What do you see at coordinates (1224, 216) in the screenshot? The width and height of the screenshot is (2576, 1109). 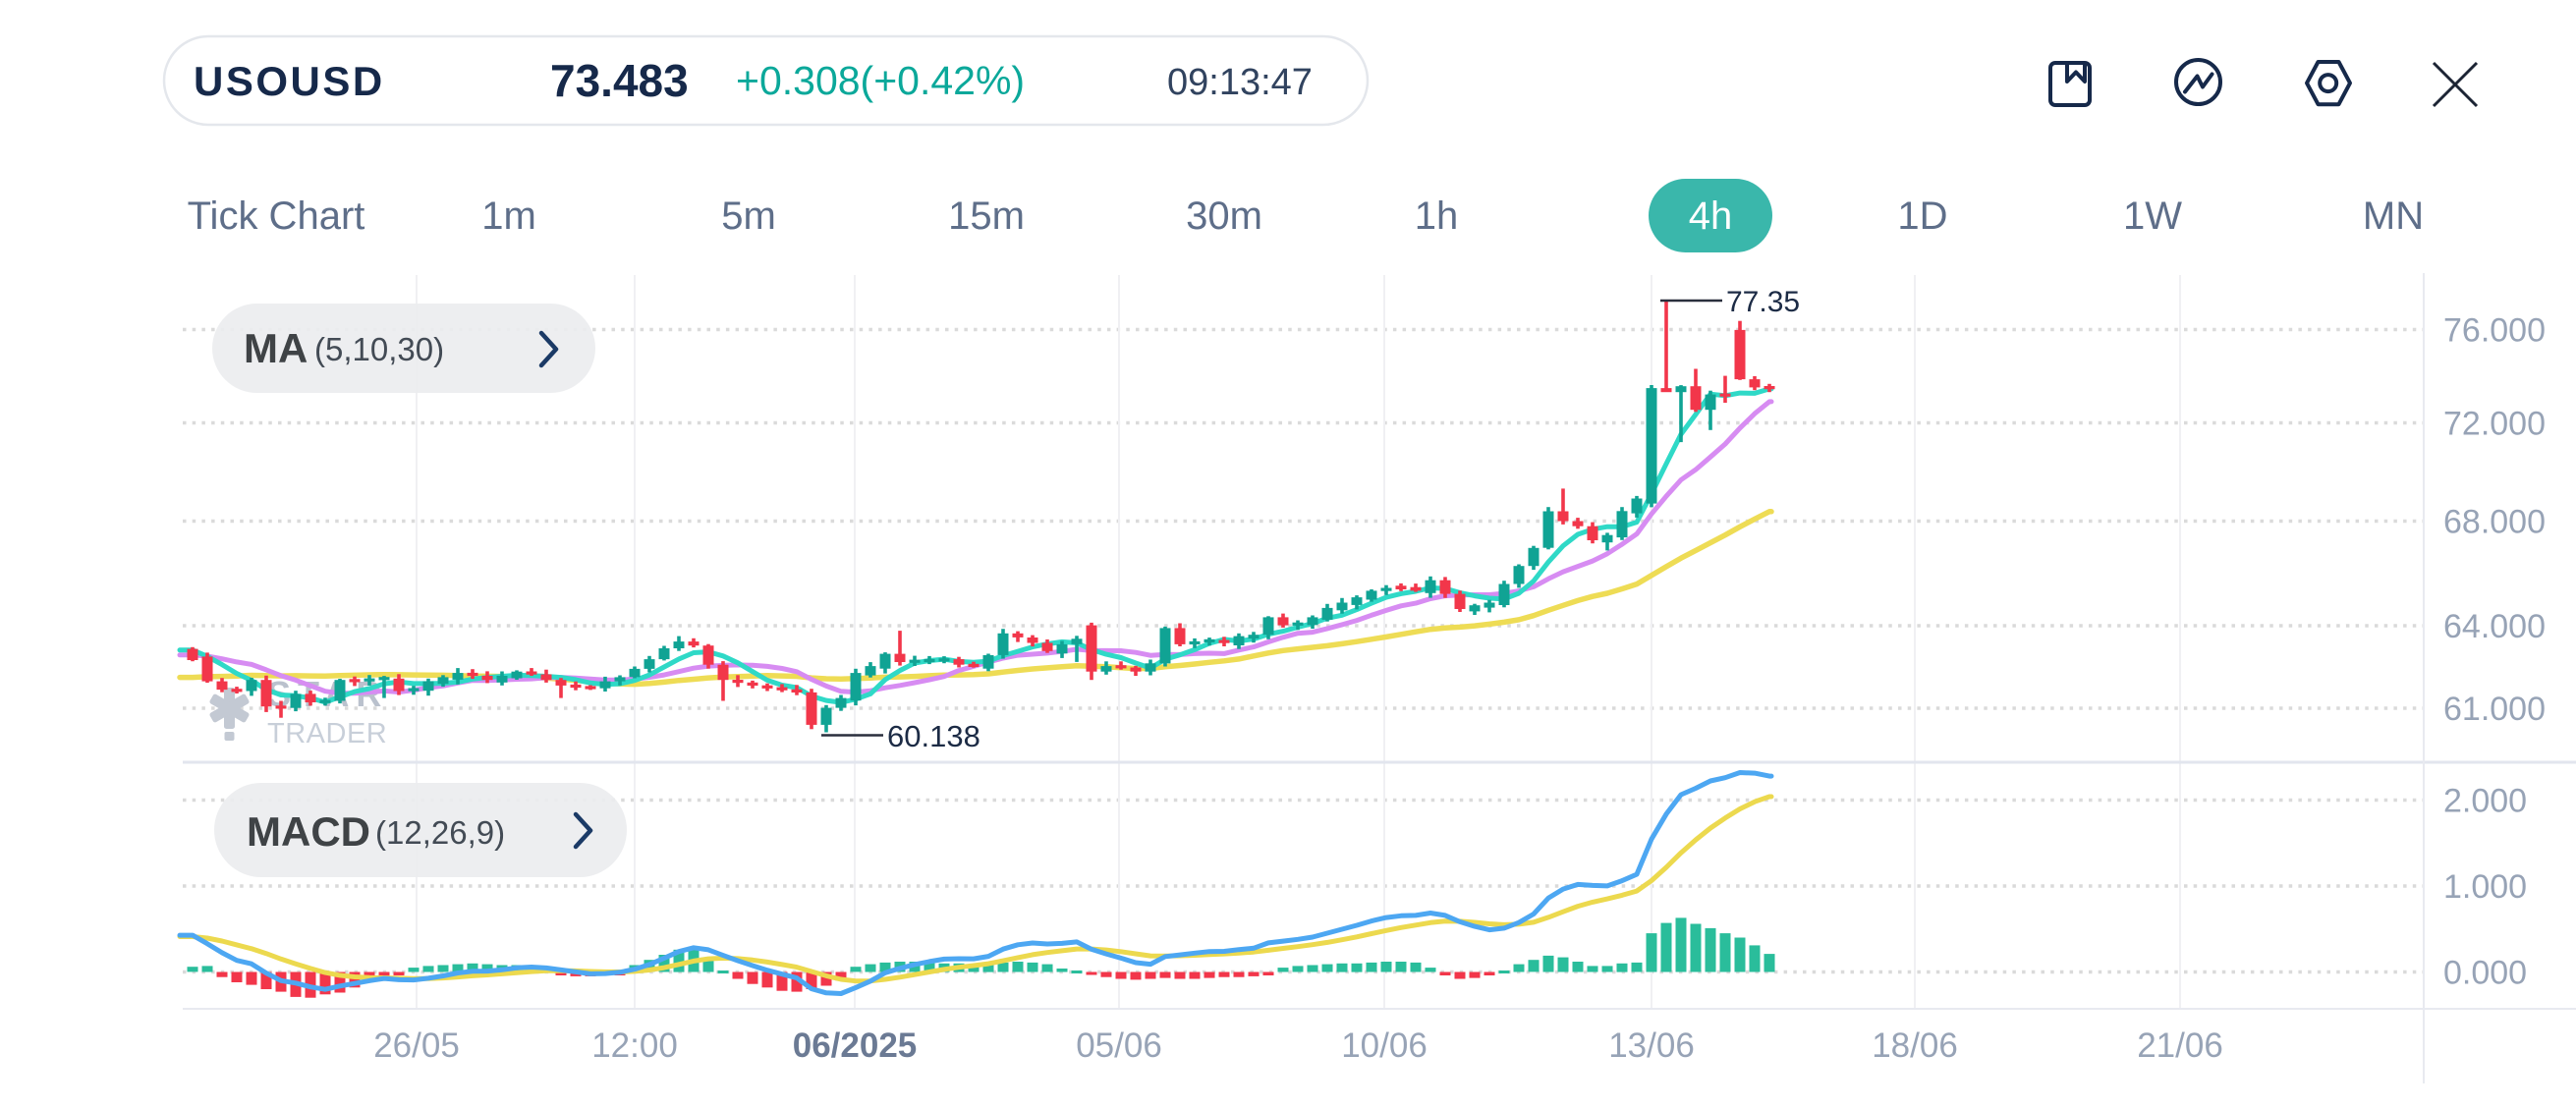 I see `svg-text: 30m` at bounding box center [1224, 216].